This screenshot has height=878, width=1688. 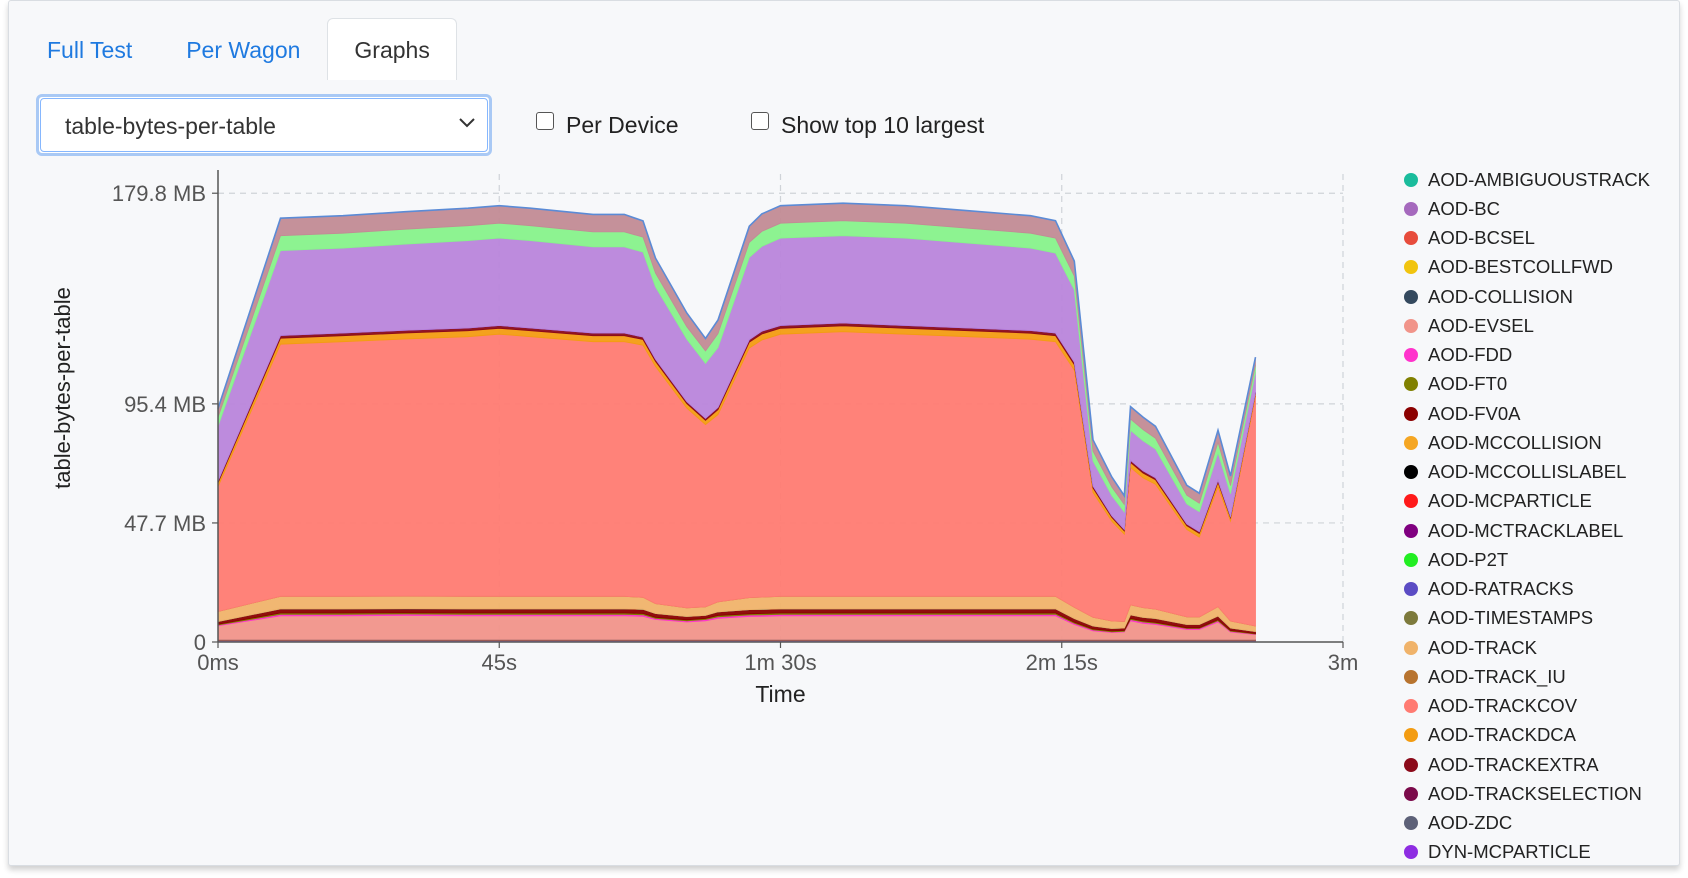 What do you see at coordinates (622, 125) in the screenshot?
I see `per-device-label: Per Device` at bounding box center [622, 125].